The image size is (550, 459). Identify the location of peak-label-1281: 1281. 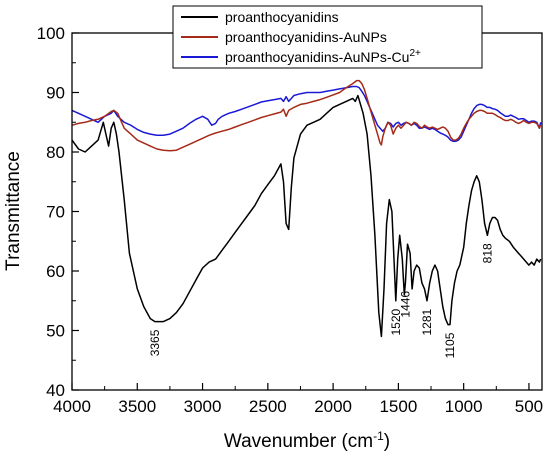
(427, 321).